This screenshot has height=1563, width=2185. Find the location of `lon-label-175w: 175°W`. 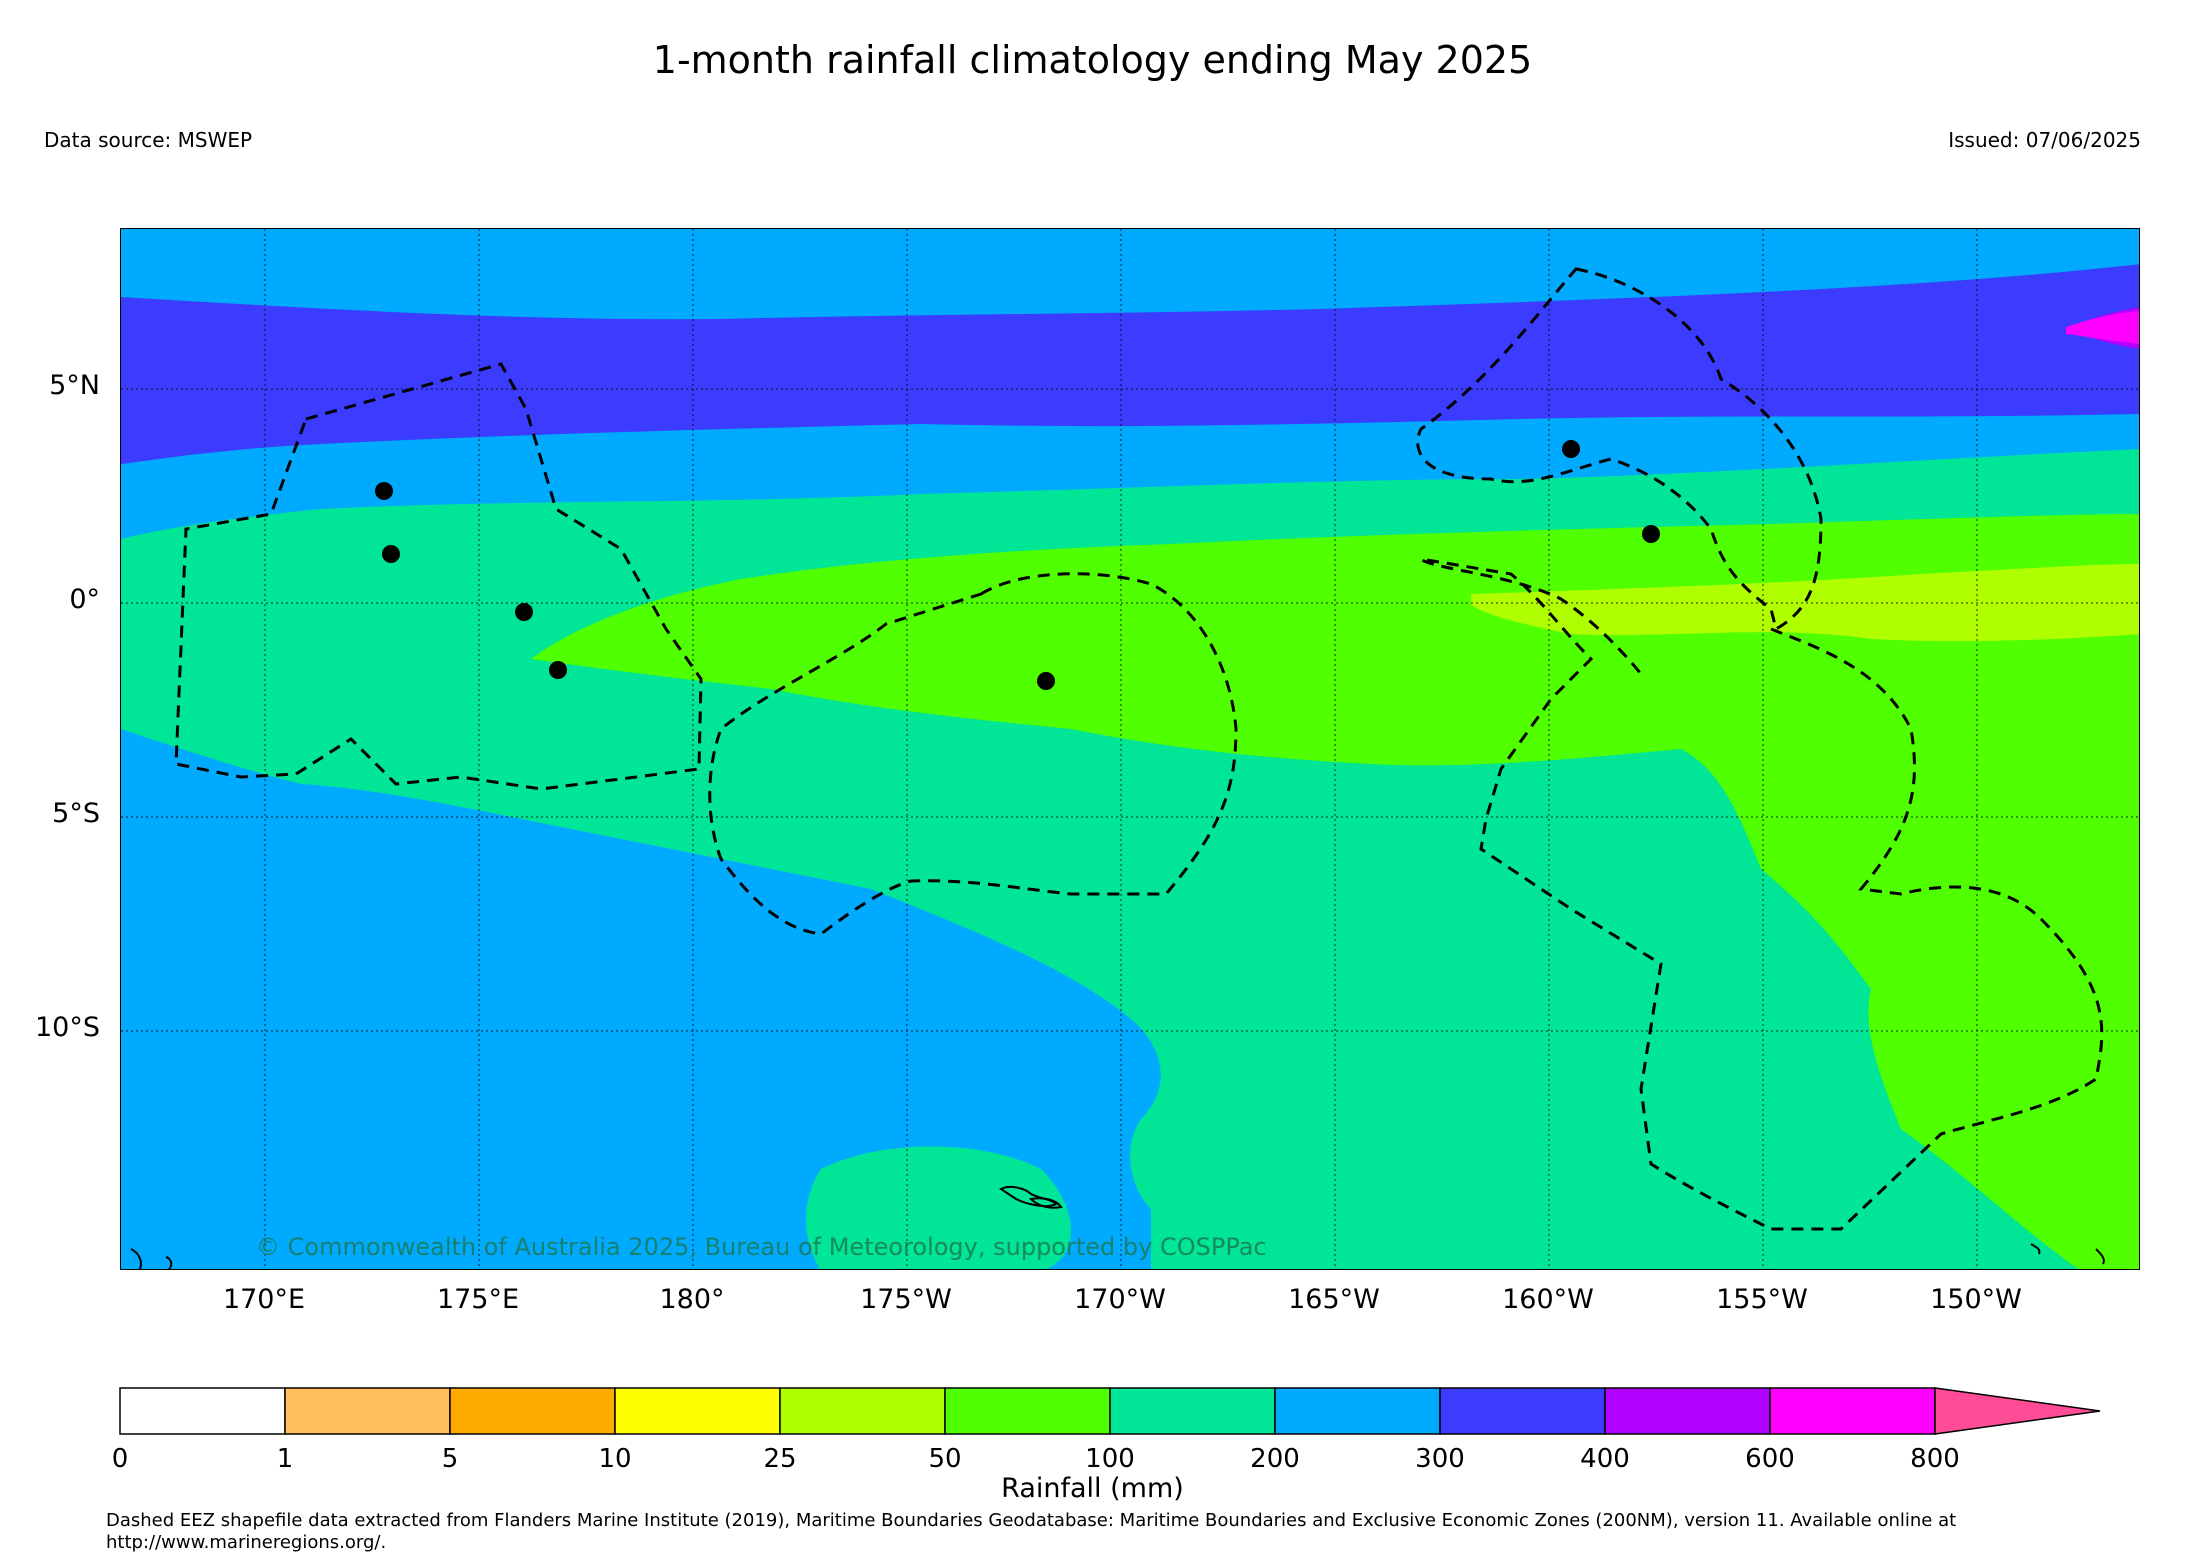

lon-label-175w: 175°W is located at coordinates (906, 1299).